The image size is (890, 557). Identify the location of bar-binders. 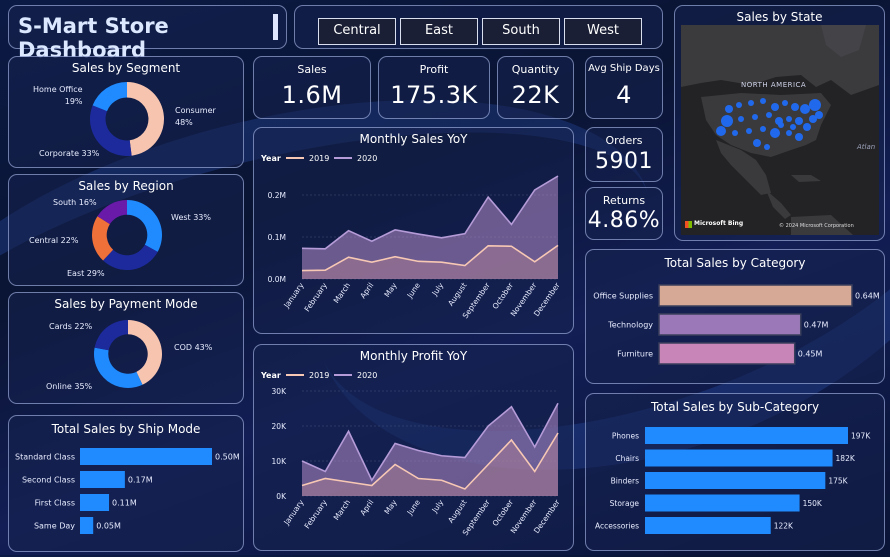
(735, 480).